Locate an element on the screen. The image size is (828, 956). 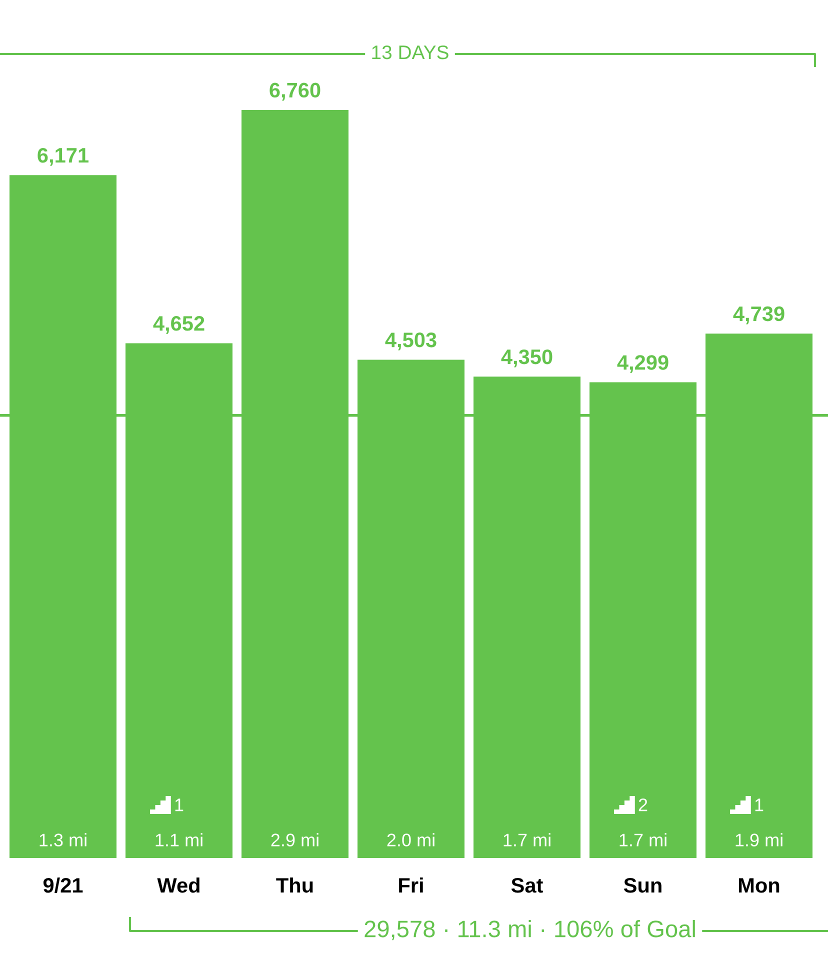
data-label: 6,171 is located at coordinates (63, 157).